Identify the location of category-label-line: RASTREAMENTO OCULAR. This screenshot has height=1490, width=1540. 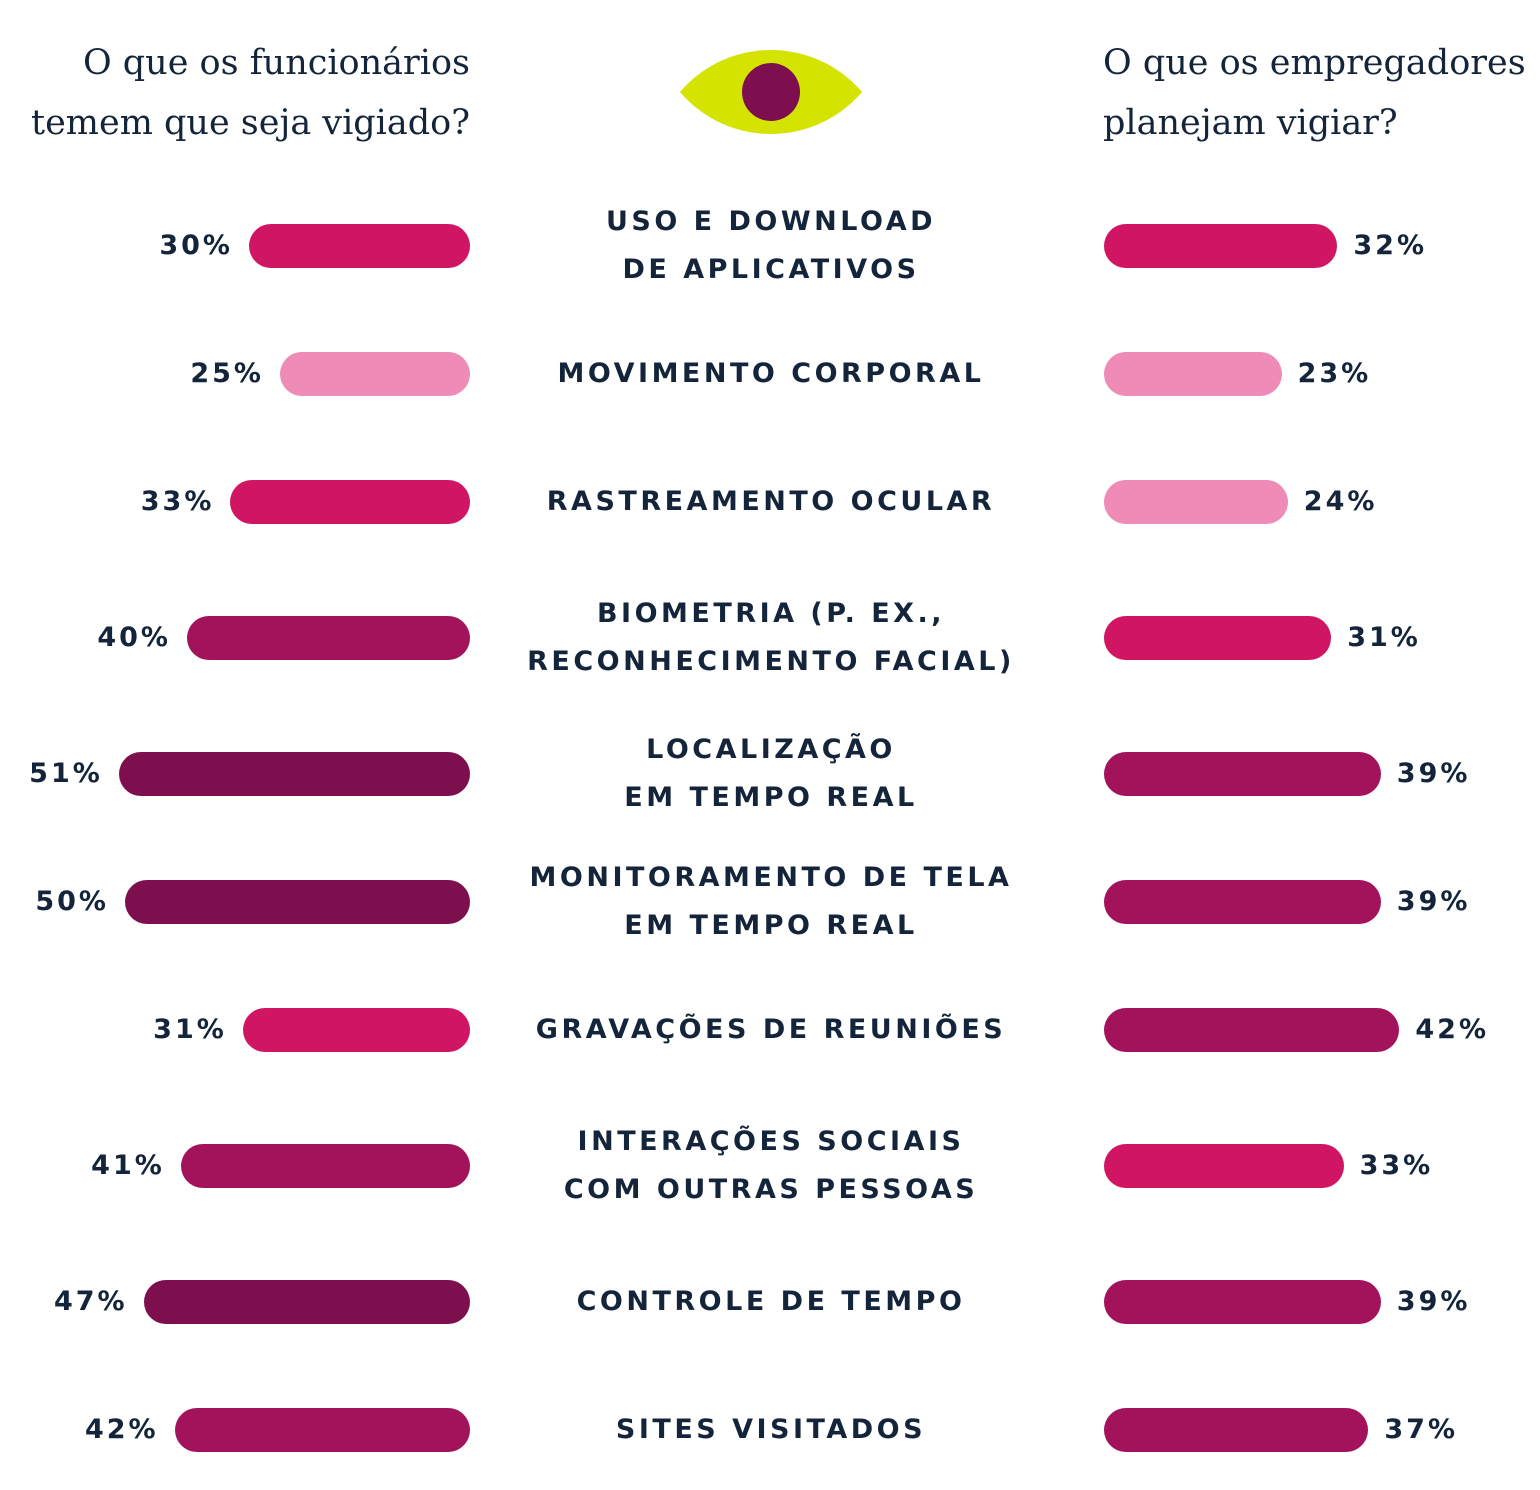
(771, 501).